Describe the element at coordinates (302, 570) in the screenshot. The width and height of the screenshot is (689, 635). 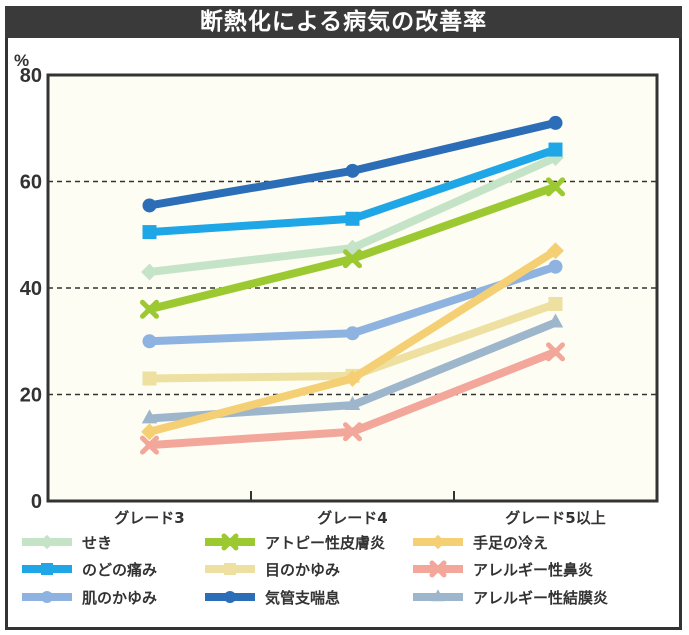
I see `legend-label: 目のかゆみ` at that location.